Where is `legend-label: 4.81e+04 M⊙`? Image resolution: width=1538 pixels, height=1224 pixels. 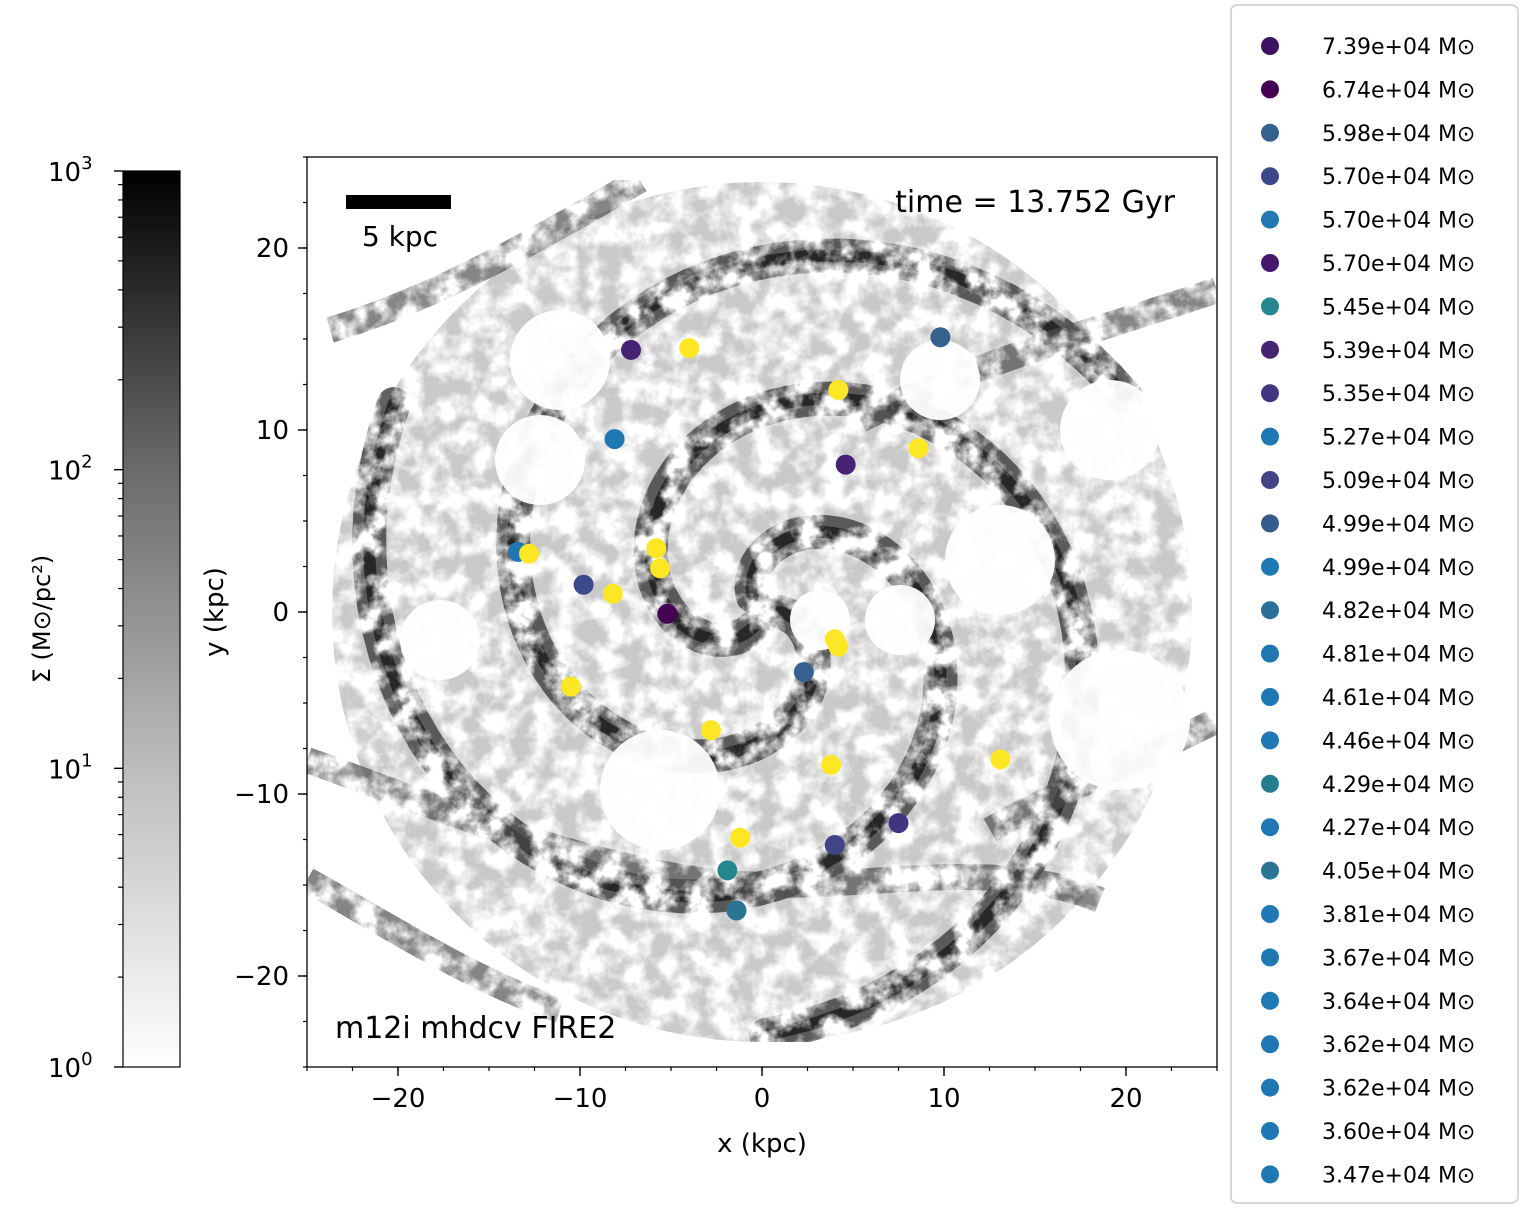
legend-label: 4.81e+04 M⊙ is located at coordinates (1398, 655).